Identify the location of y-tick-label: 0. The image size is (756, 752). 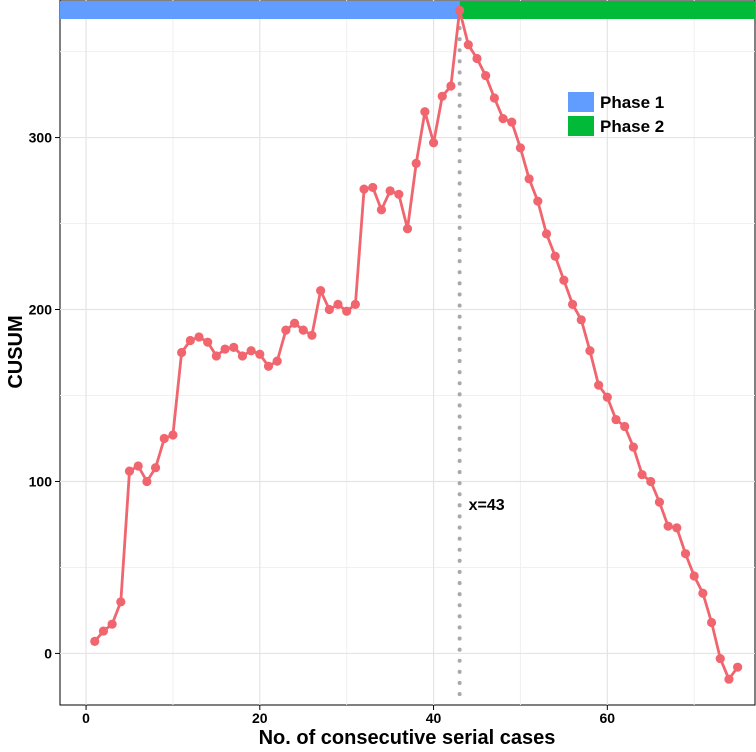
(48, 653).